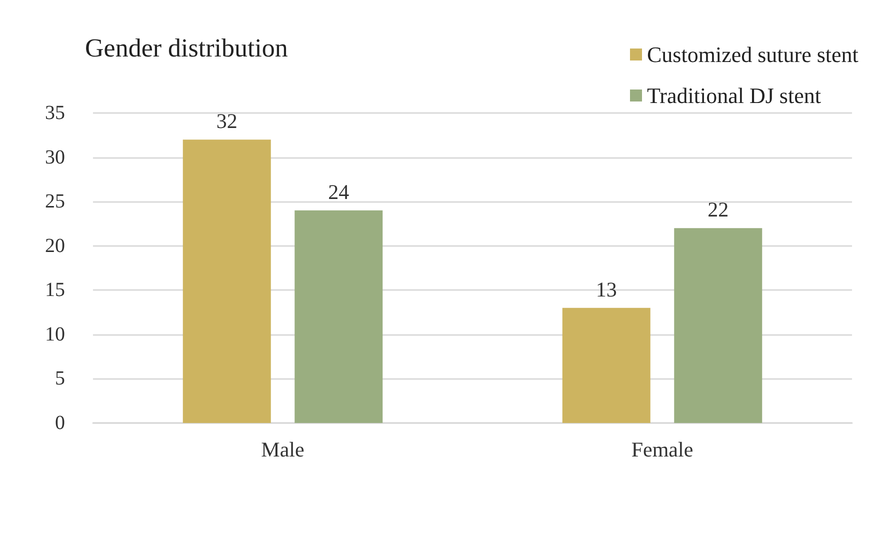  Describe the element at coordinates (662, 450) in the screenshot. I see `x-tick-label: Female` at that location.